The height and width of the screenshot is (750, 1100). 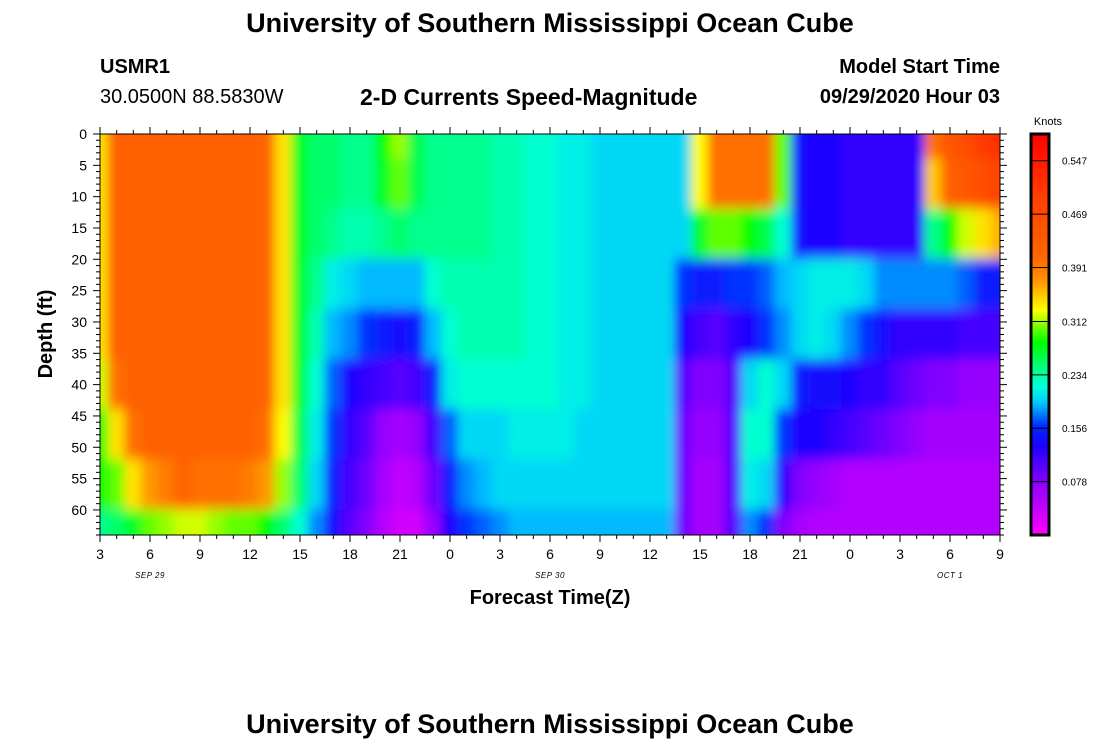 What do you see at coordinates (79, 291) in the screenshot?
I see `y-tick-label: 25` at bounding box center [79, 291].